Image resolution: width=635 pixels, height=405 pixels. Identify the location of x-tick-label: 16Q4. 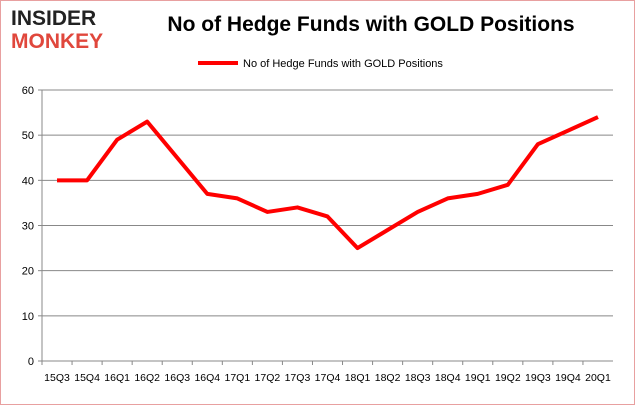
(207, 378).